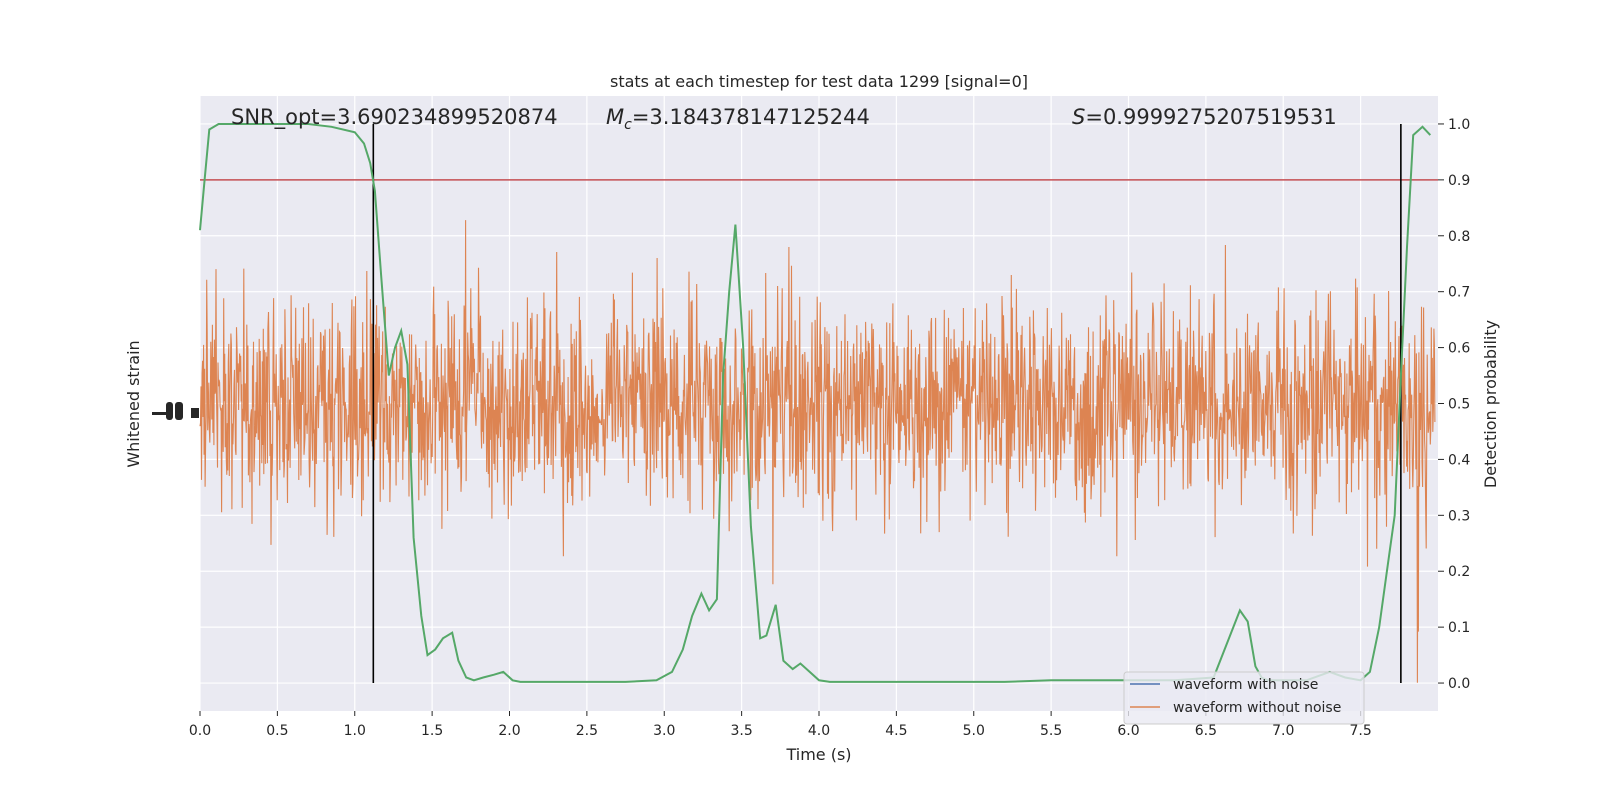 This screenshot has width=1600, height=800. Describe the element at coordinates (587, 731) in the screenshot. I see `x-tick-label: 2.5` at that location.